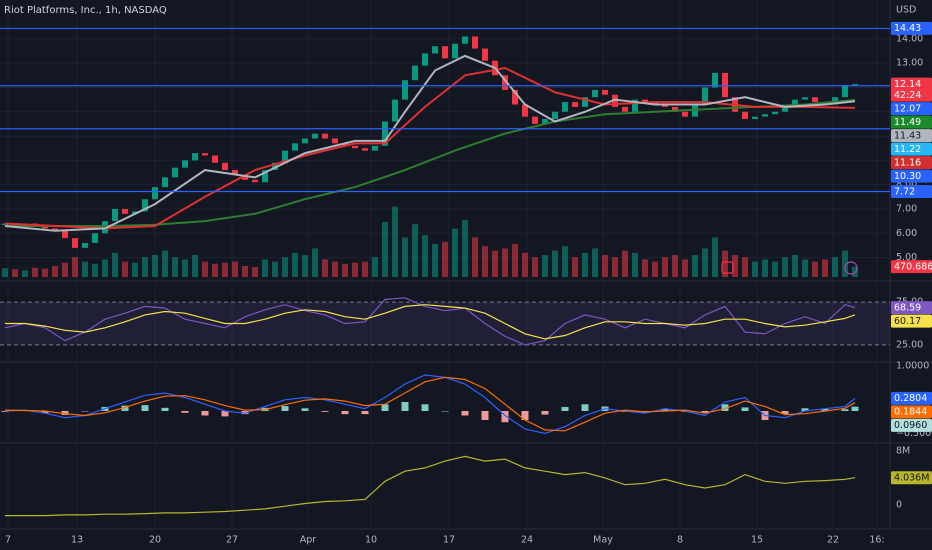 The height and width of the screenshot is (550, 932). I want to click on x-tick-label: 16:, so click(876, 540).